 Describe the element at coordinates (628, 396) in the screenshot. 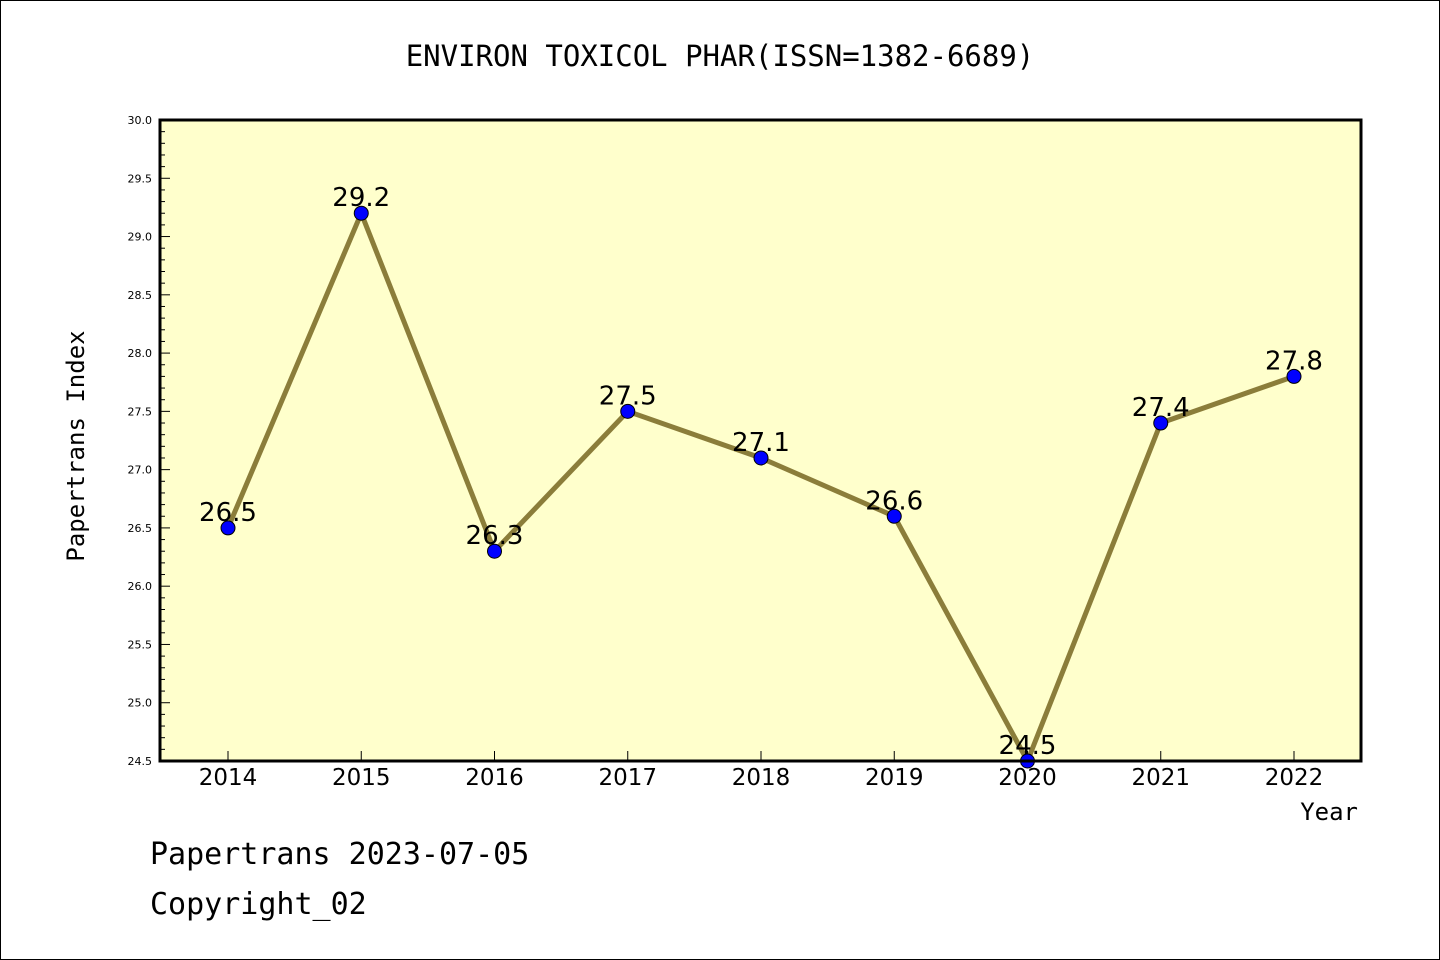

I see `data-label: 27.5` at that location.